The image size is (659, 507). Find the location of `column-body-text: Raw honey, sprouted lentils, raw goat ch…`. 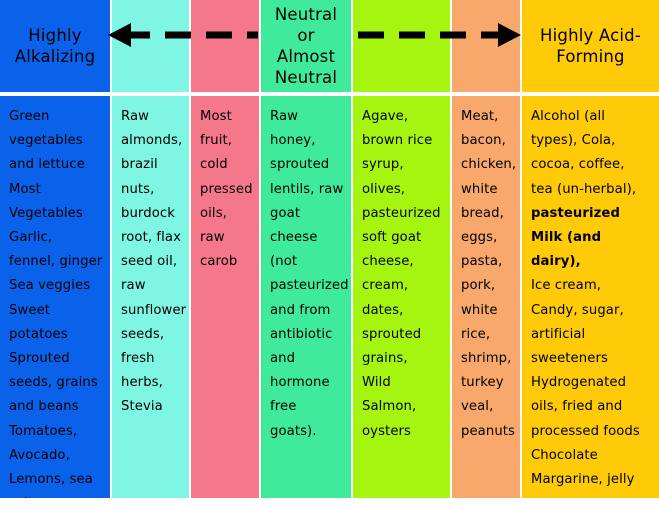

column-body-text: Raw honey, sprouted lentils, raw goat ch… is located at coordinates (309, 274).